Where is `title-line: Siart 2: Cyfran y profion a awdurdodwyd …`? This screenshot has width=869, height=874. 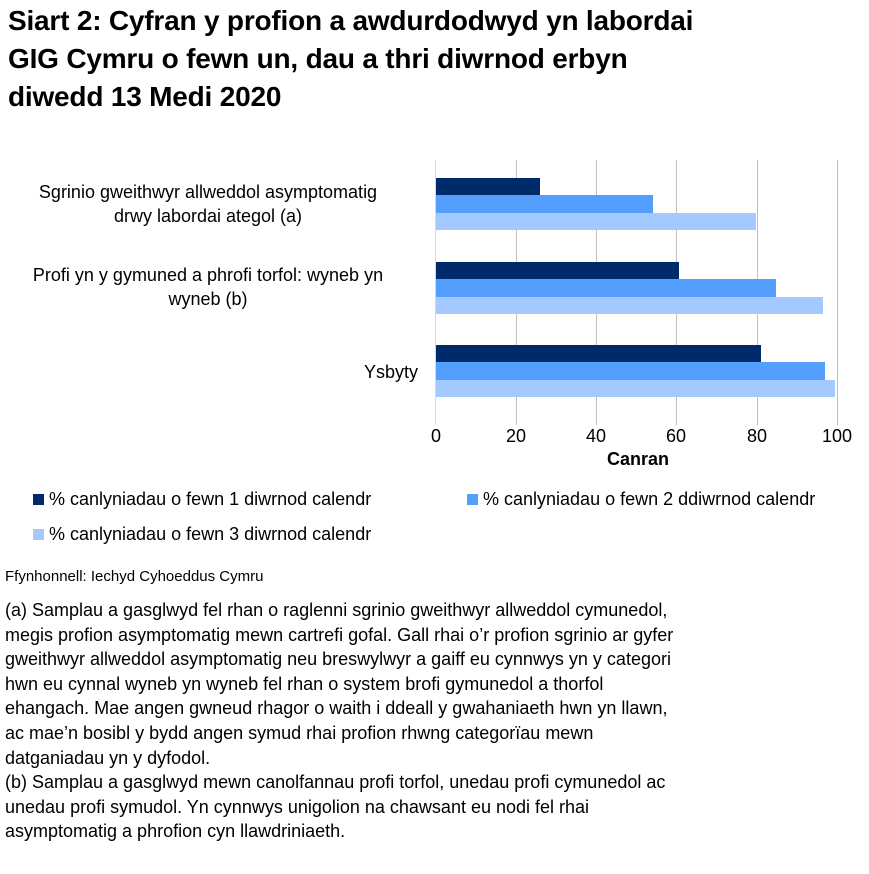
title-line: Siart 2: Cyfran y profion a awdurdodwyd … is located at coordinates (351, 20).